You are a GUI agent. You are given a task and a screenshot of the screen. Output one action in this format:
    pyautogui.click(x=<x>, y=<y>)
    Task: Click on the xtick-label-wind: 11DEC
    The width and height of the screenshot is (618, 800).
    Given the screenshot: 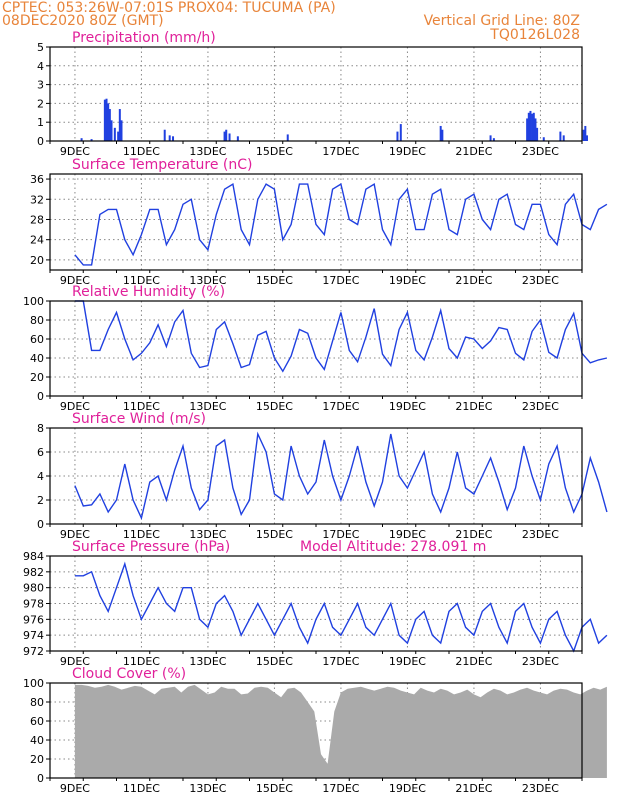 What is the action you would take?
    pyautogui.click(x=141, y=534)
    